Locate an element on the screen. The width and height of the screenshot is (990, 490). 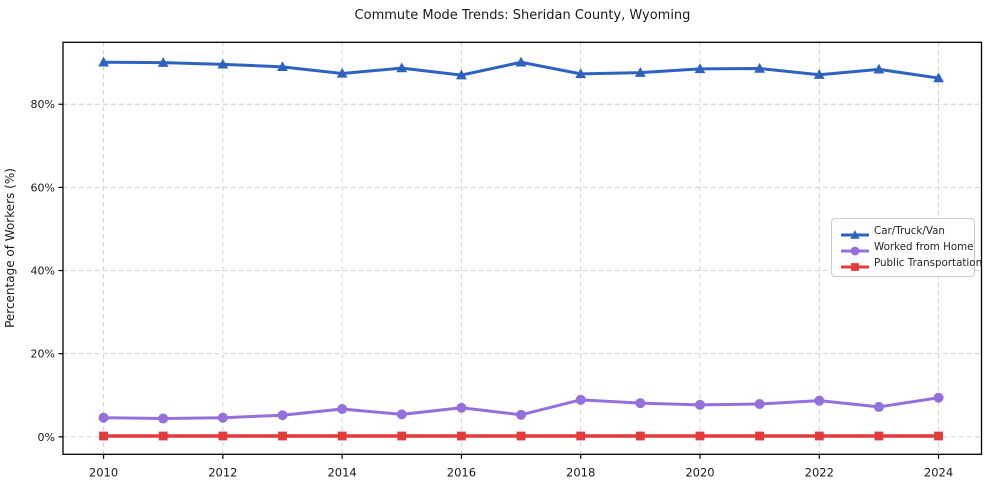
legend-label: Worked from Home is located at coordinates (924, 247).